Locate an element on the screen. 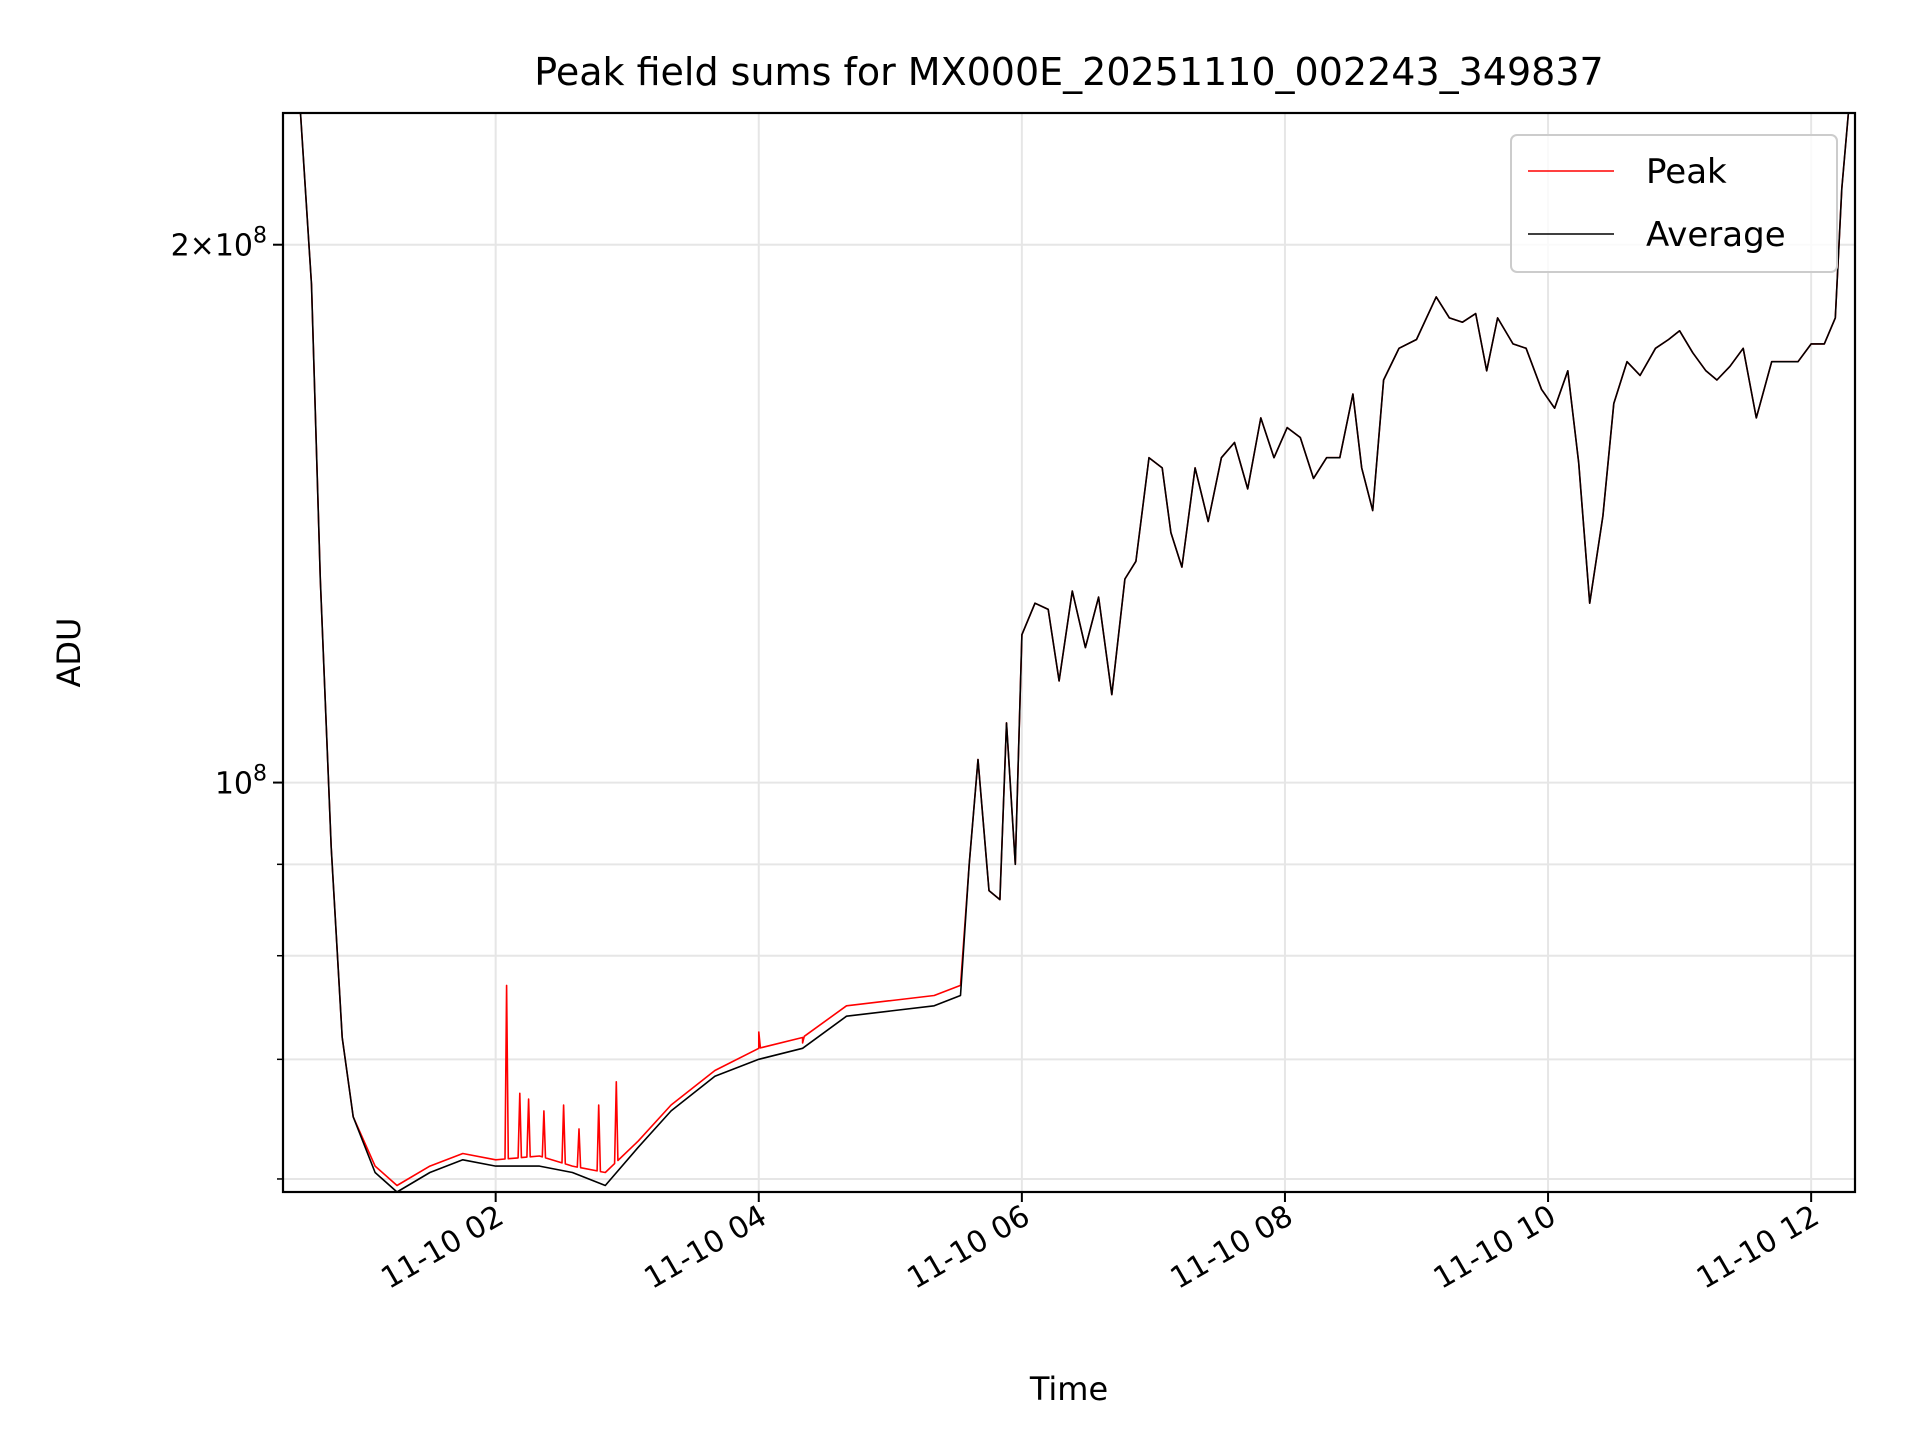  x-axis-label: Time is located at coordinates (1068, 1389).